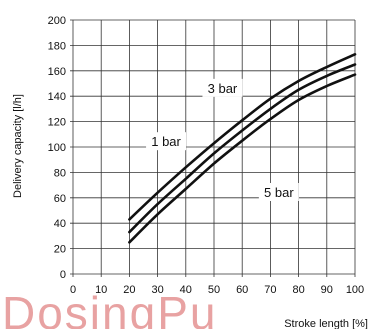 The image size is (376, 329). I want to click on y-tick-label: 20, so click(60, 250).